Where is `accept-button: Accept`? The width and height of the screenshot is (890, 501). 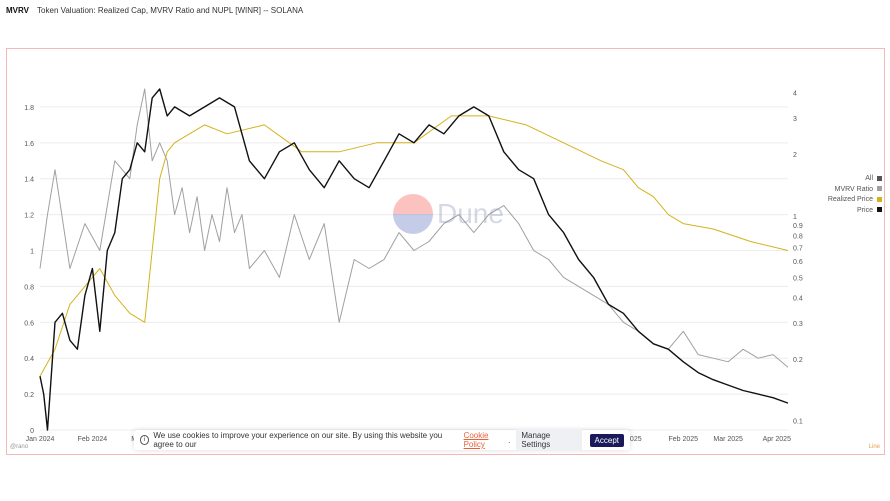
accept-button: Accept is located at coordinates (606, 440).